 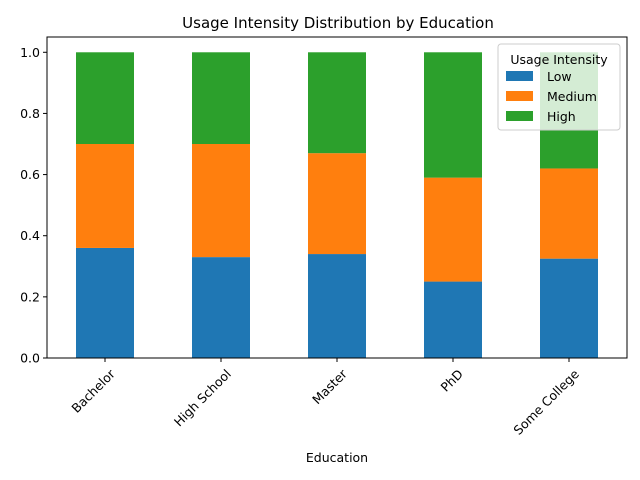 I want to click on bar-high-school-medium, so click(x=221, y=201).